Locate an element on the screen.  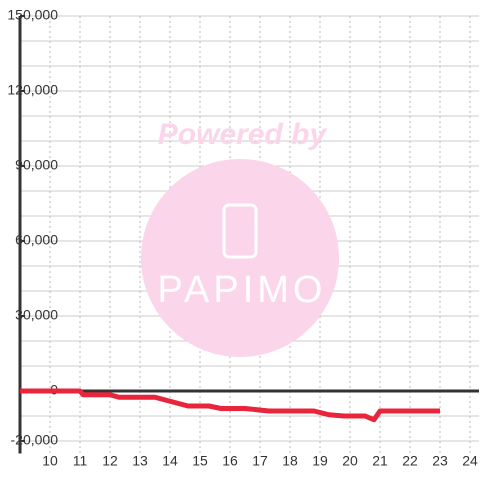
x-tick-label: 18 is located at coordinates (290, 461).